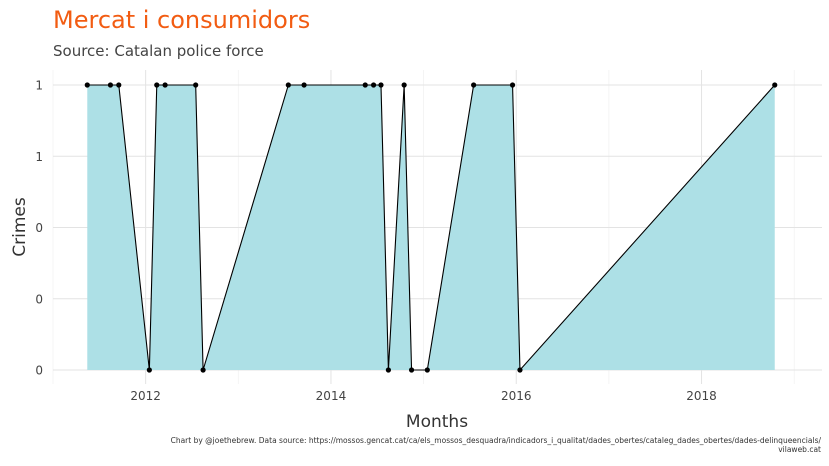  I want to click on x-tick-label: 2014, so click(331, 396).